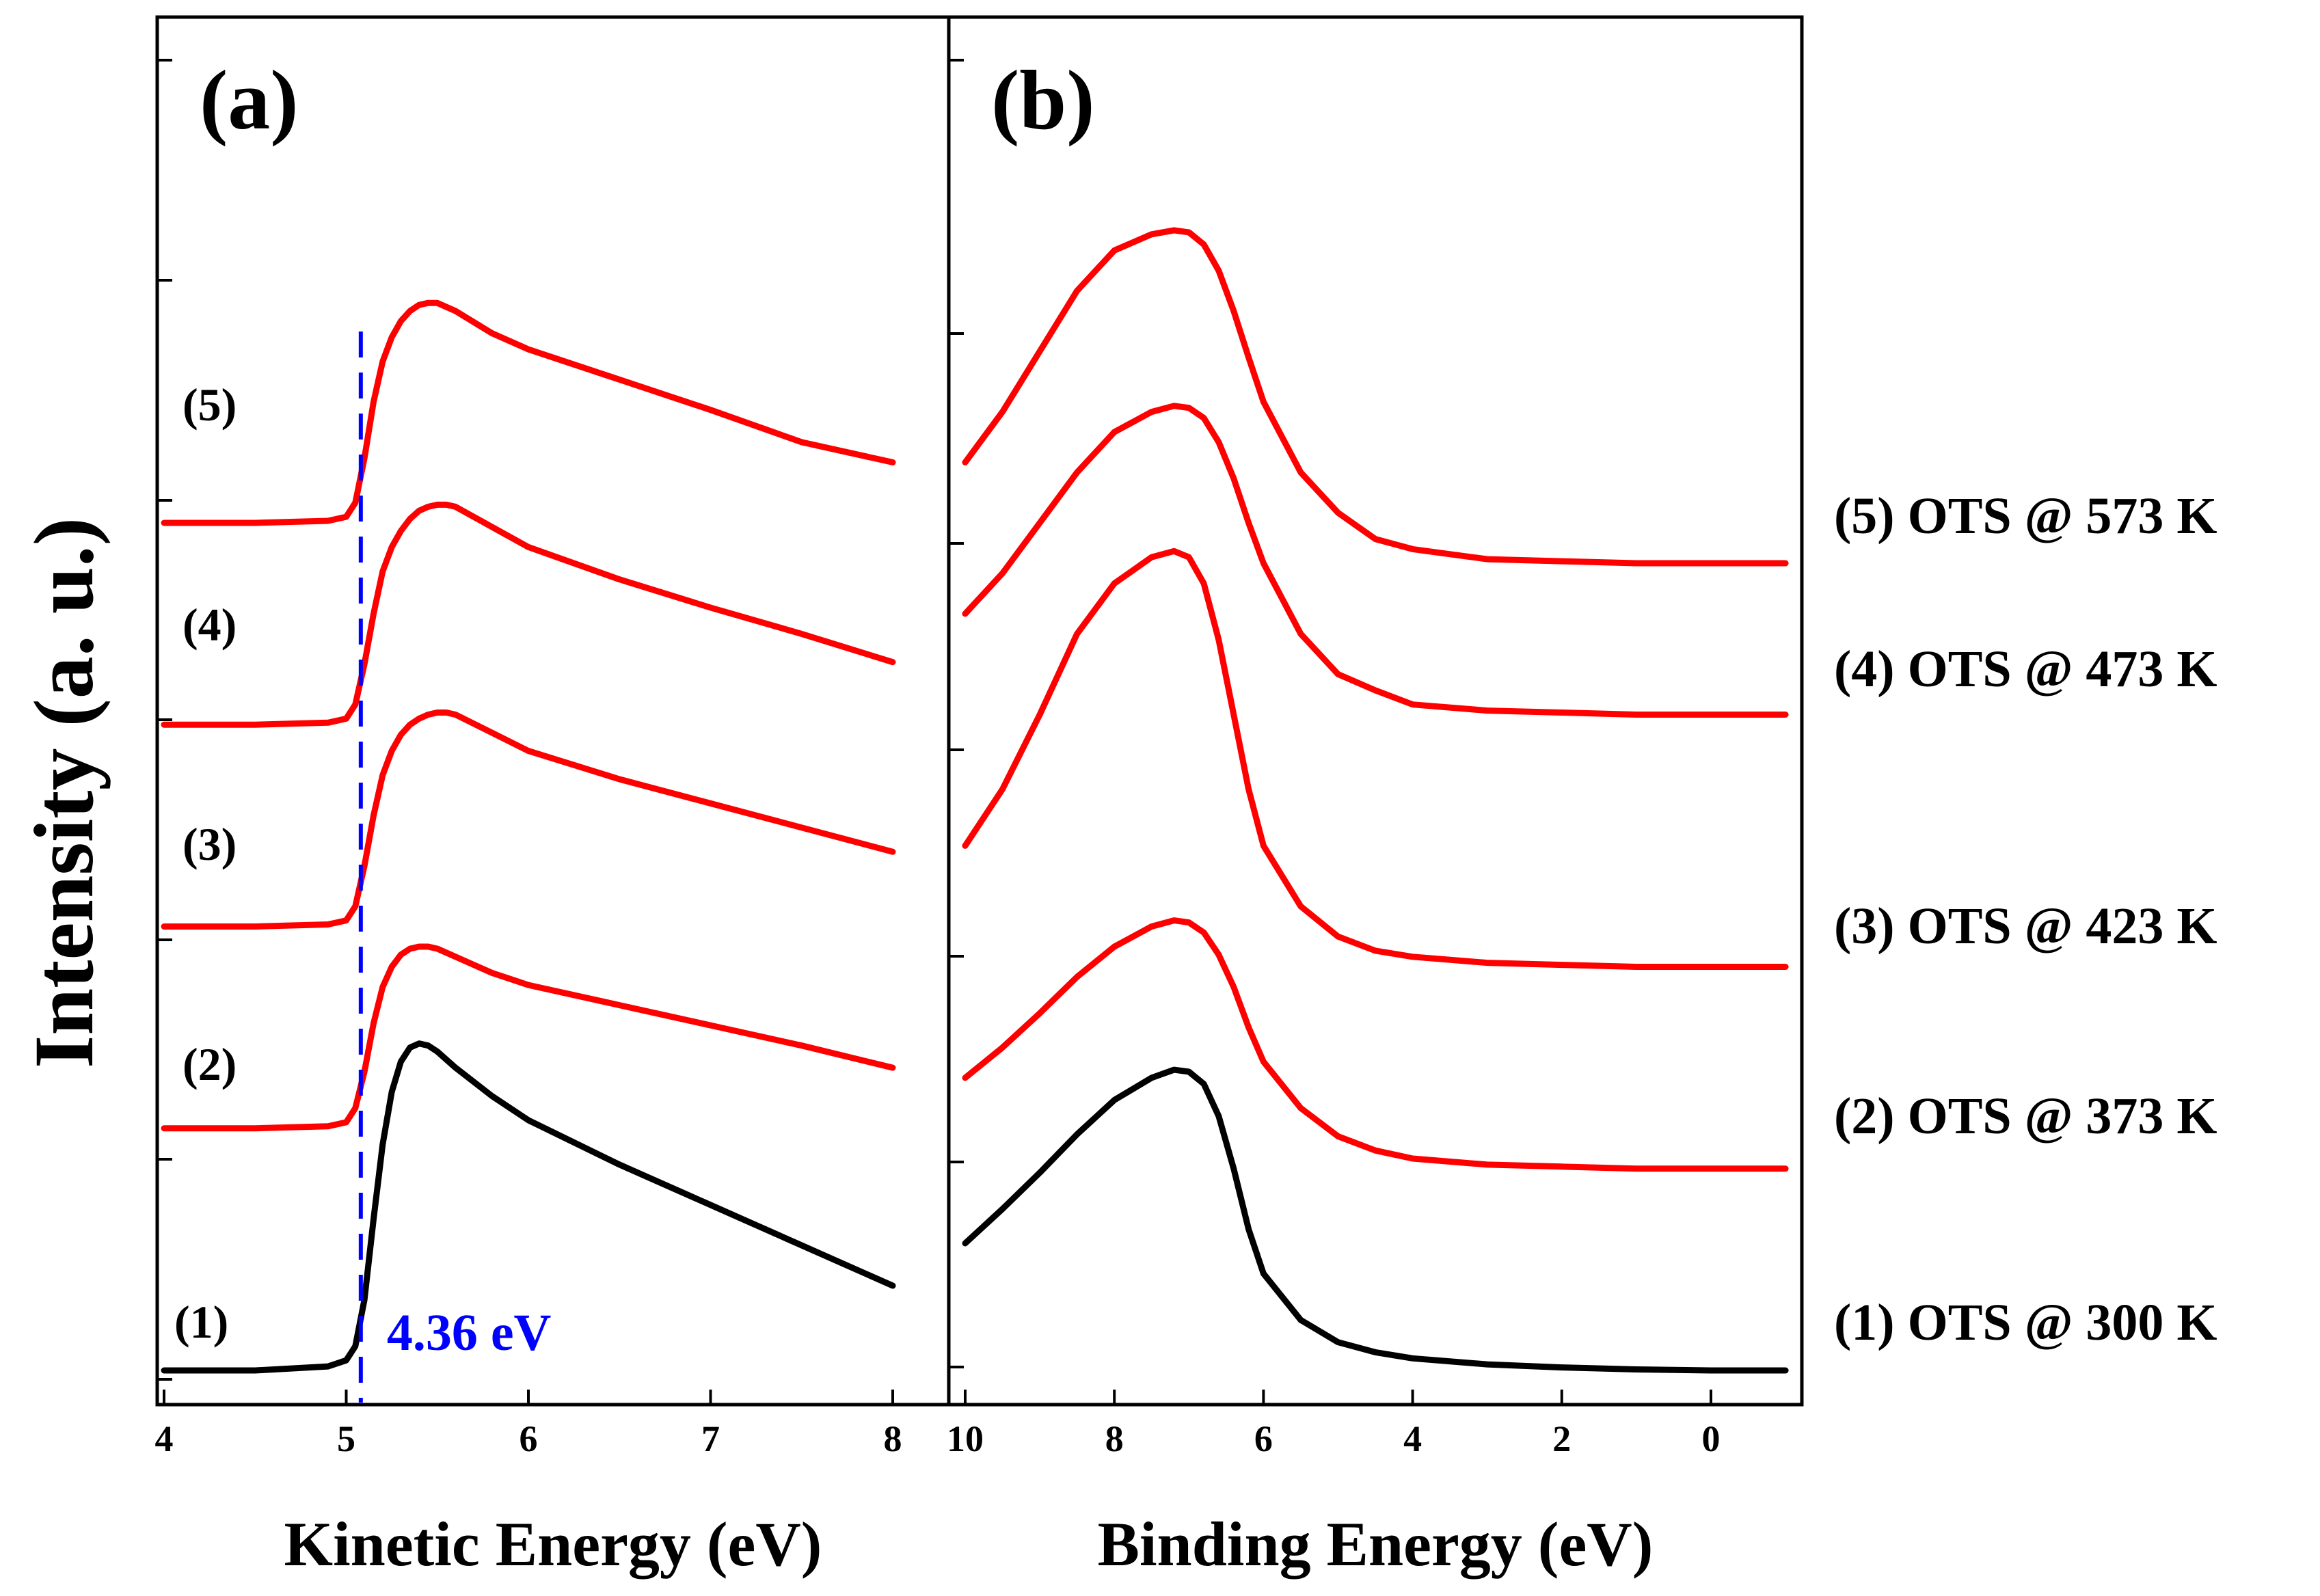  I want to click on legend-label-2: (2) OTS @ 373 K, so click(2026, 1116).